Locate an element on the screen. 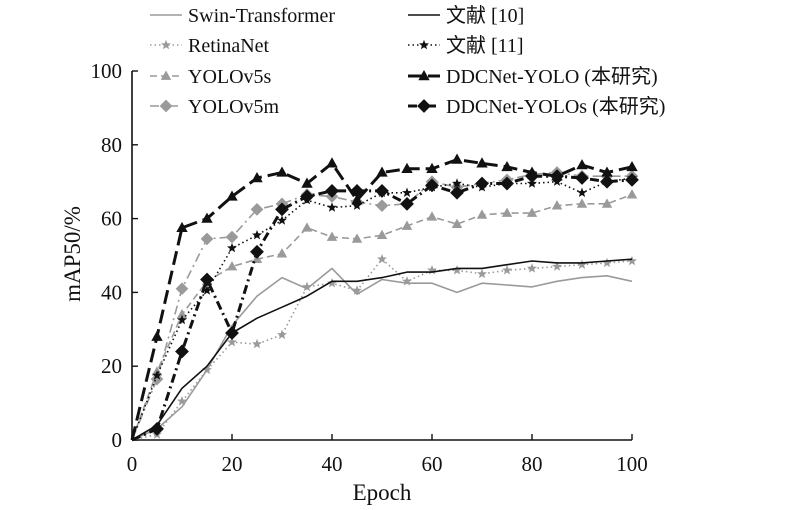 Image resolution: width=800 pixels, height=510 pixels. x-tick-label: 80 is located at coordinates (532, 464).